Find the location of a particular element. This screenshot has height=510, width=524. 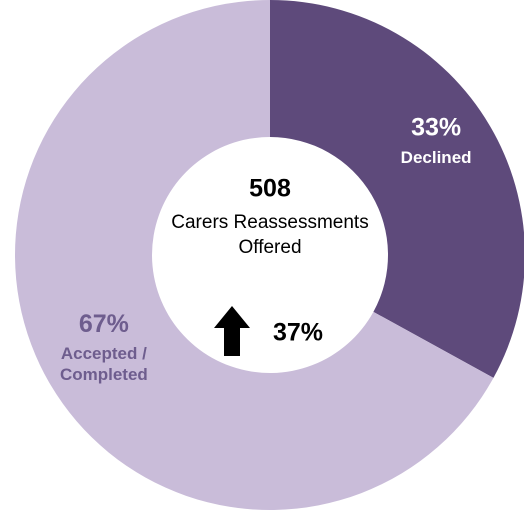

change-label: 37% is located at coordinates (298, 333).